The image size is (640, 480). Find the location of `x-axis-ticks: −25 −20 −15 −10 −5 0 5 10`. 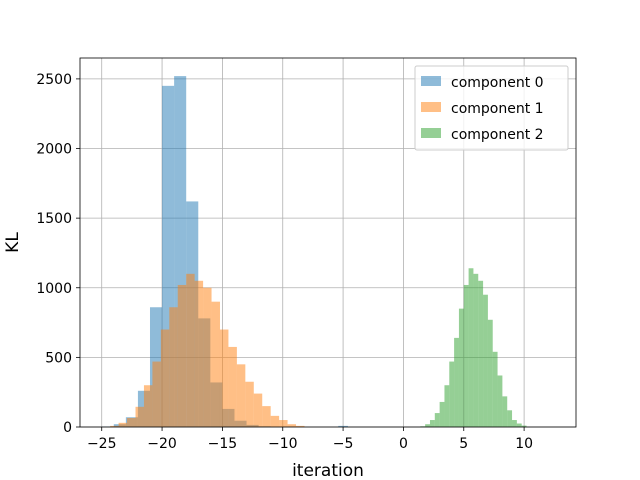

x-axis-ticks: −25 −20 −15 −10 −5 0 5 10 is located at coordinates (310, 439).